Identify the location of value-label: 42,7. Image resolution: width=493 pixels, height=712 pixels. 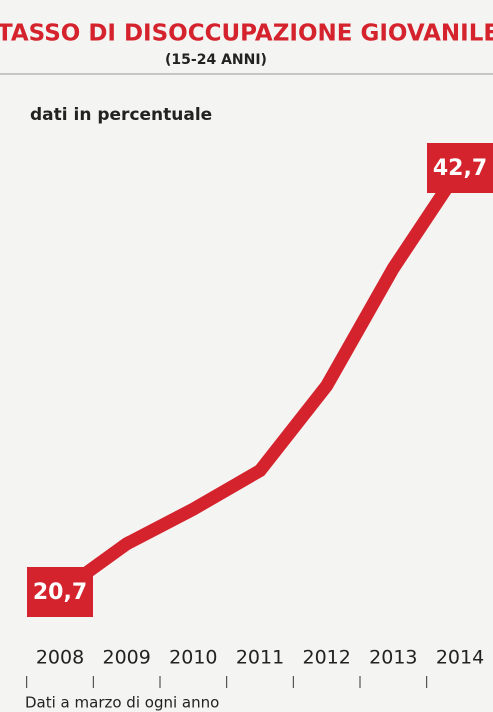
(460, 168).